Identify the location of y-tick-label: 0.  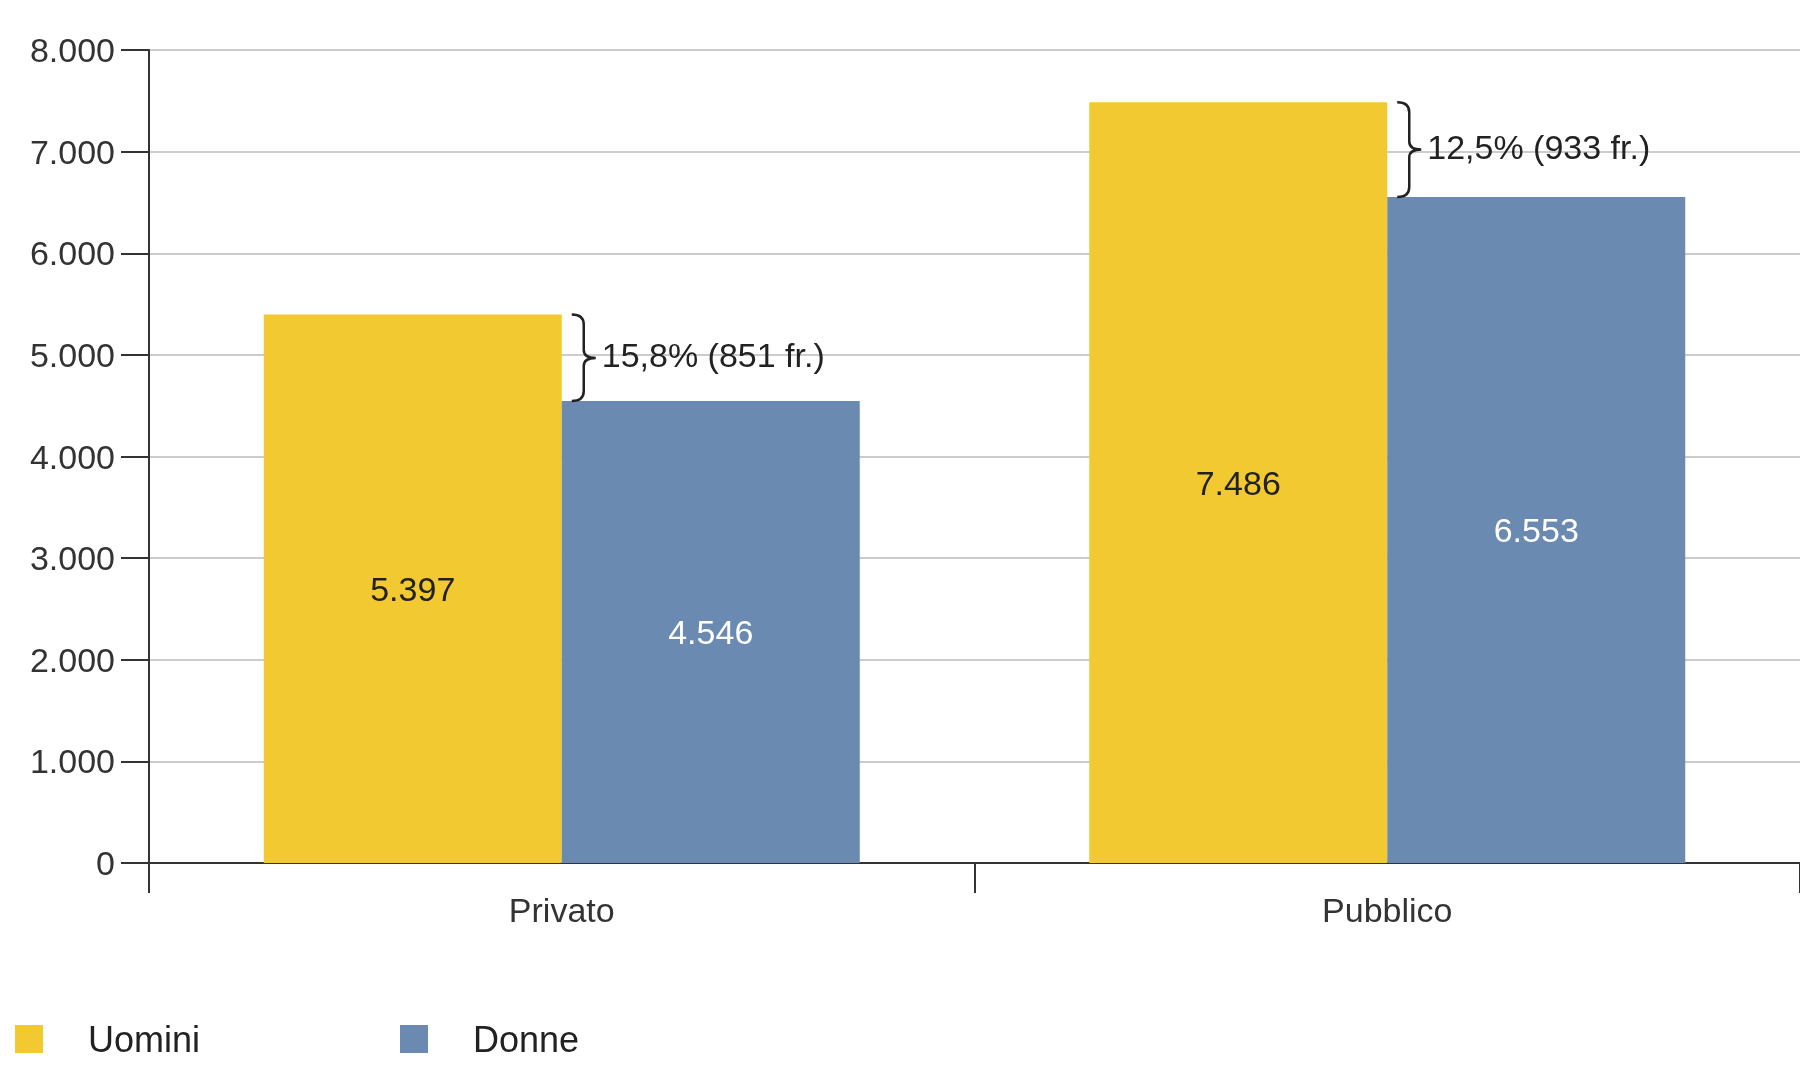
(105, 863).